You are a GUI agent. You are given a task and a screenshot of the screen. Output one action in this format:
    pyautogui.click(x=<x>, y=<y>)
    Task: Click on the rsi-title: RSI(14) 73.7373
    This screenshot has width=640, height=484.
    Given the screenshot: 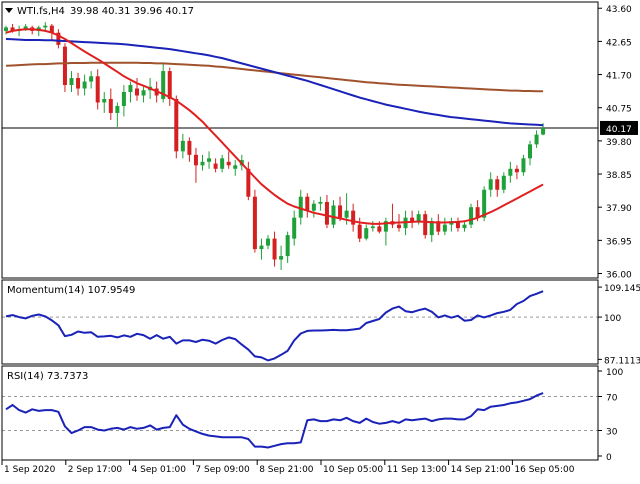 What is the action you would take?
    pyautogui.click(x=47, y=376)
    